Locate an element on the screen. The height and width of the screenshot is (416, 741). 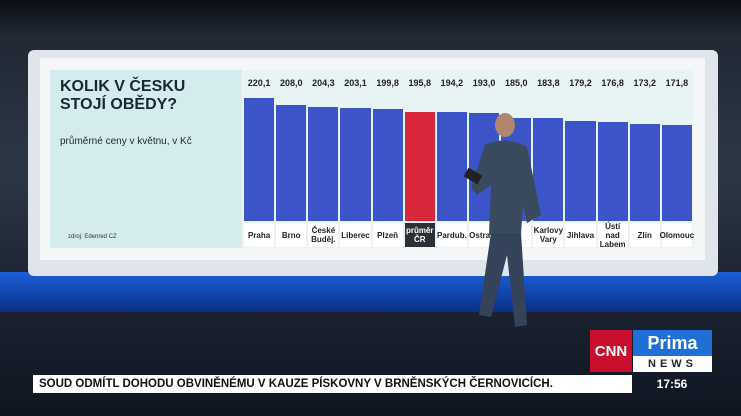
value-label: 203,1 is located at coordinates (355, 83).